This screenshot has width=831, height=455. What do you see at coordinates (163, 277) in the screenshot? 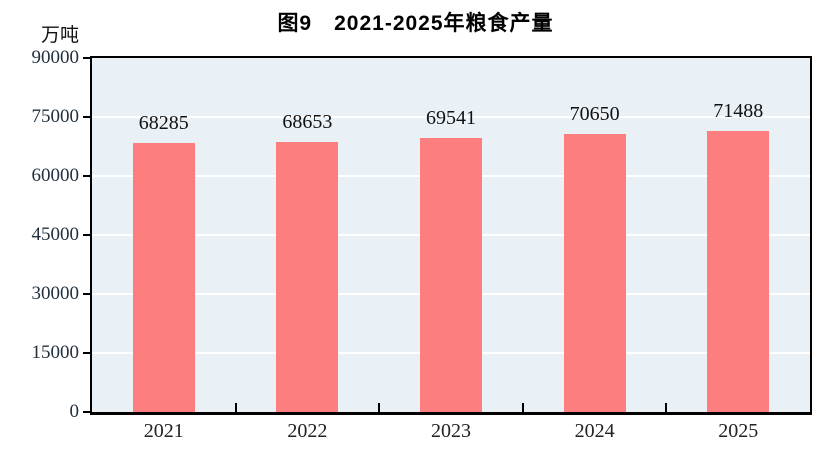
I see `bar-2021` at bounding box center [163, 277].